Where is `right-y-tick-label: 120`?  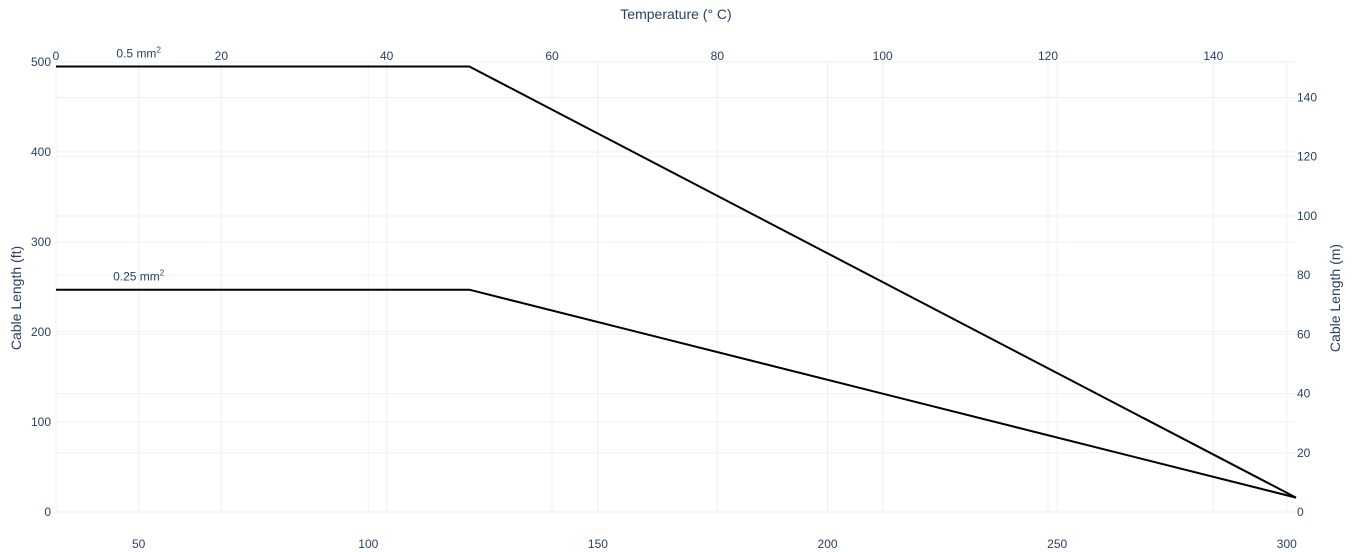 right-y-tick-label: 120 is located at coordinates (1307, 157).